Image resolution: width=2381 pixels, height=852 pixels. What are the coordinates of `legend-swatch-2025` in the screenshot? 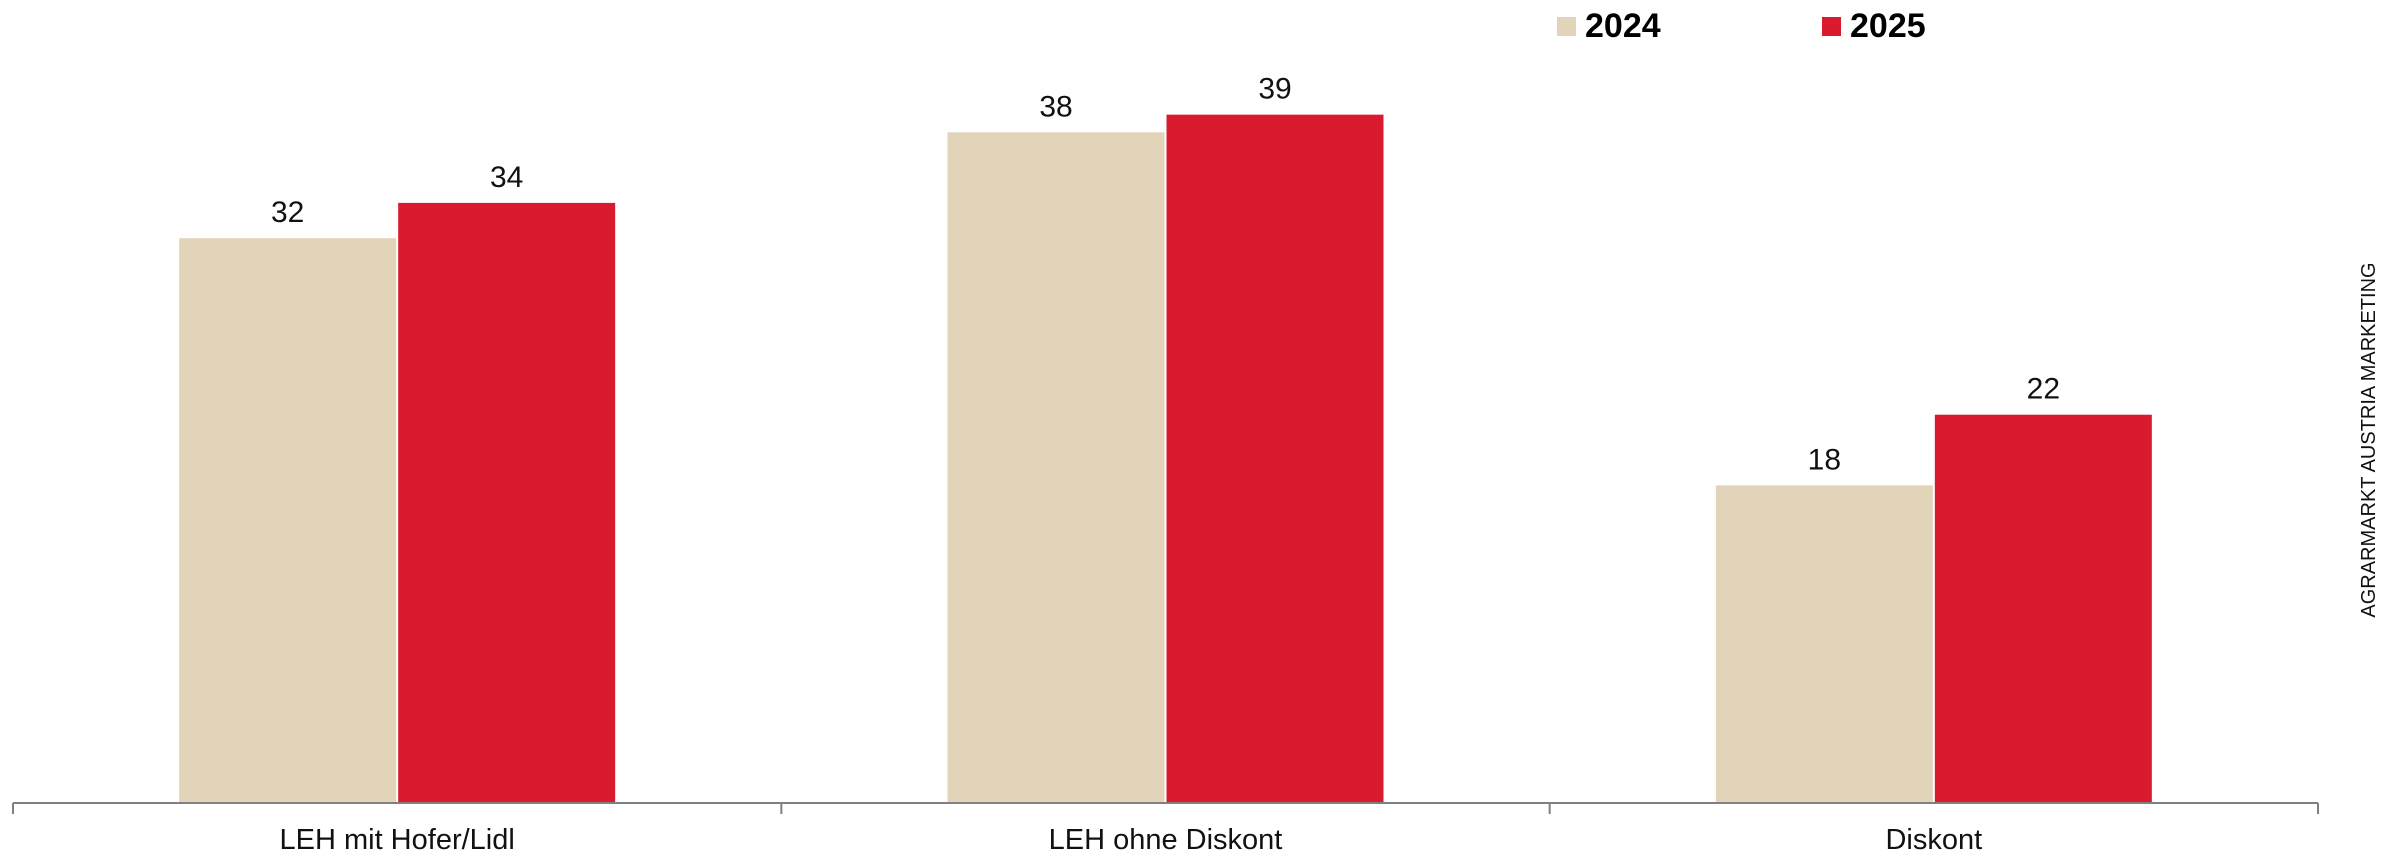 It's located at (1831, 26).